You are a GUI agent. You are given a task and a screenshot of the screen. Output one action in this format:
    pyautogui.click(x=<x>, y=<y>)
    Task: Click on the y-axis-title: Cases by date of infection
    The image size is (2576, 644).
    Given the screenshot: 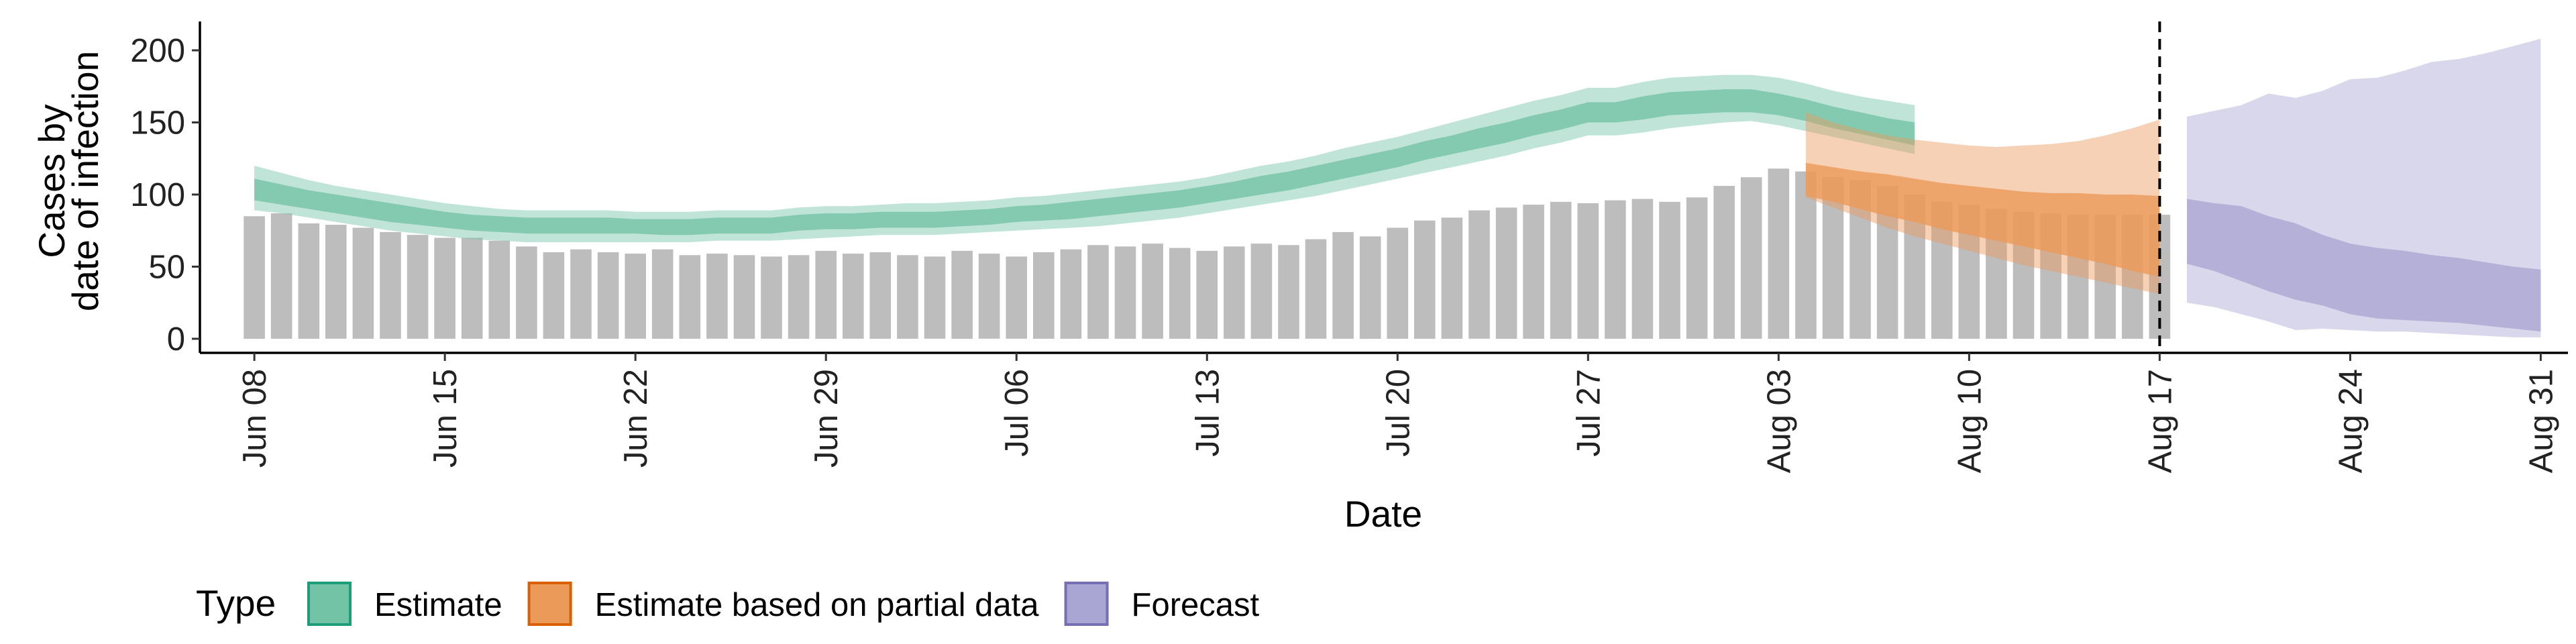 What is the action you would take?
    pyautogui.click(x=68, y=181)
    